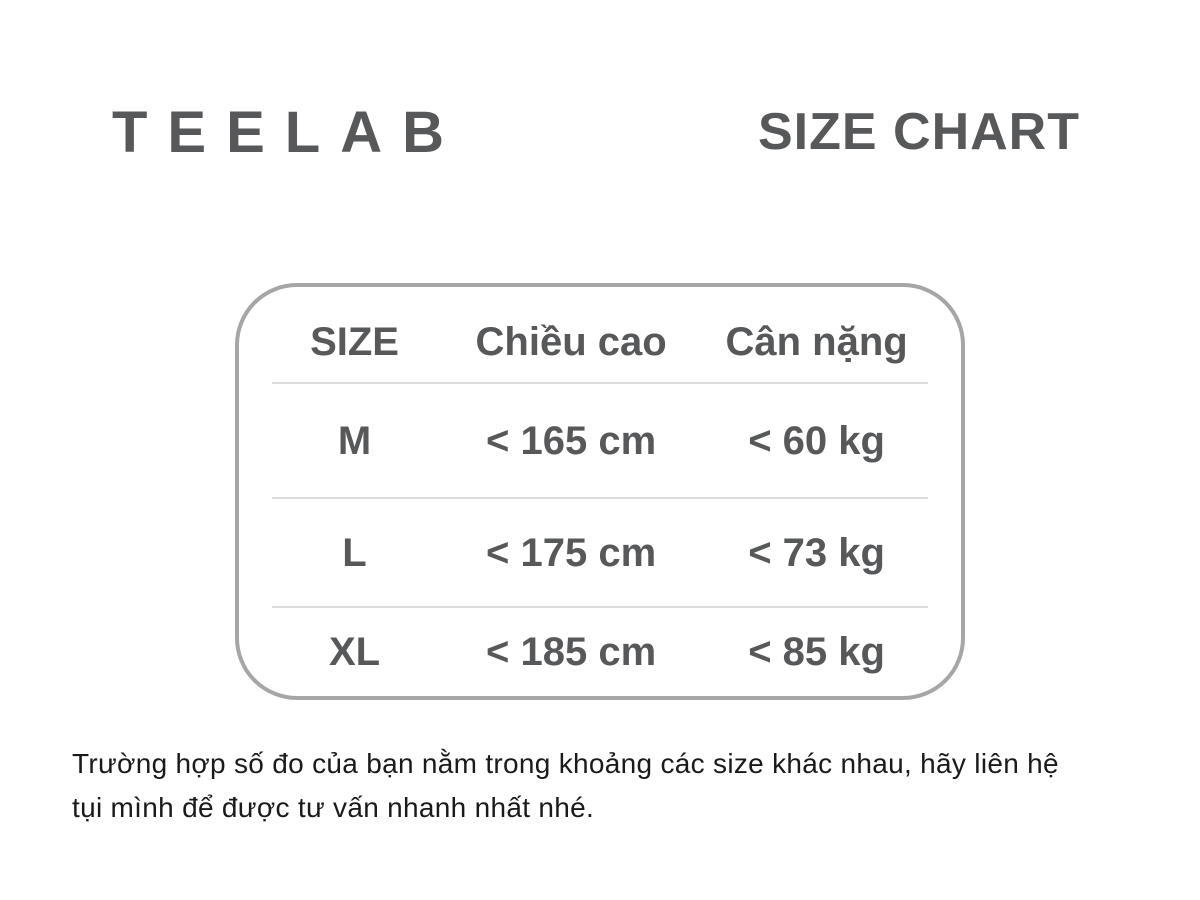 The width and height of the screenshot is (1200, 900). Describe the element at coordinates (354, 341) in the screenshot. I see `column-header-size: SIZE` at that location.